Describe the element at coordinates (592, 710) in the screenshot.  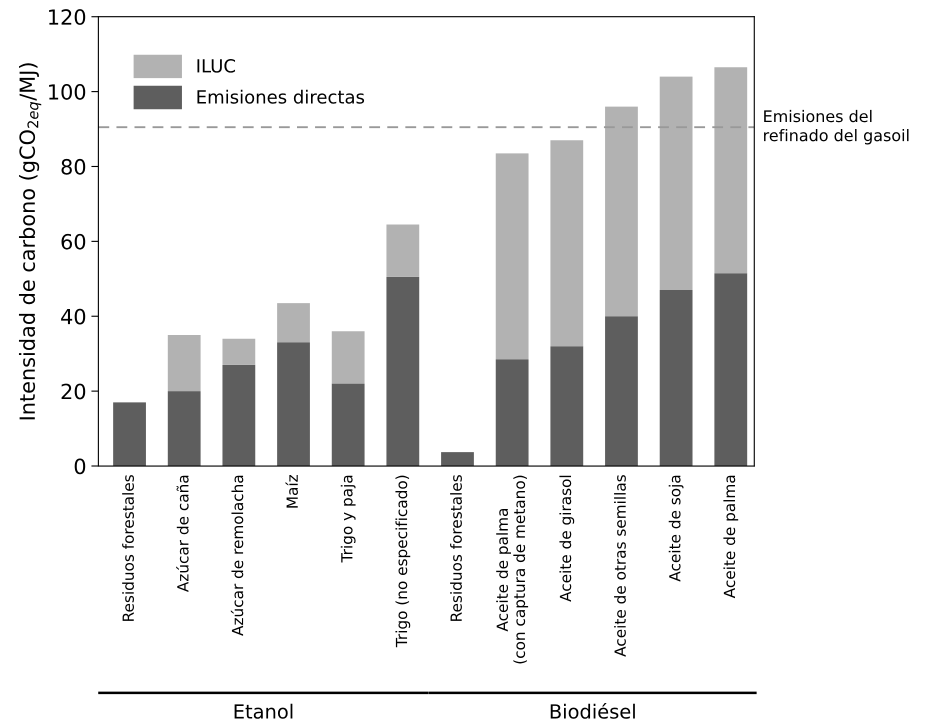
I see `text: Biodiésel` at that location.